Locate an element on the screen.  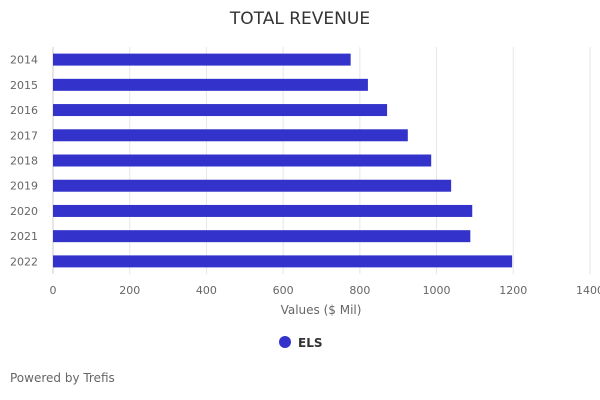
x-tick-label: 0 is located at coordinates (53, 290).